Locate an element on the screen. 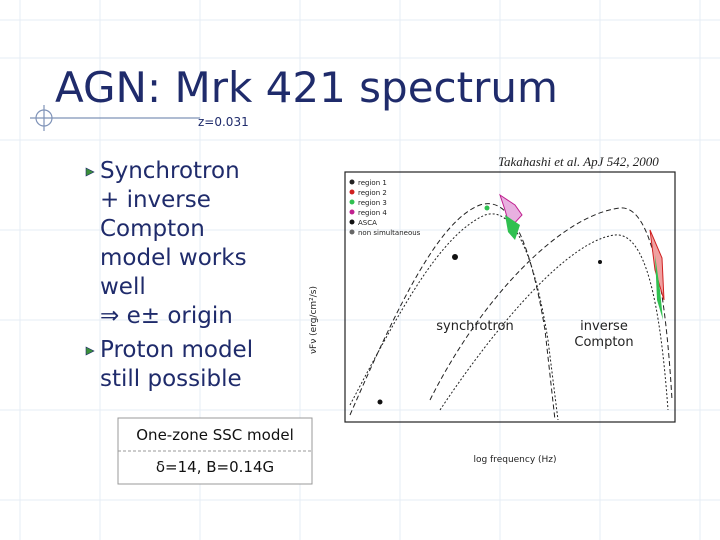  legend-entry: region 2 is located at coordinates (372, 193).